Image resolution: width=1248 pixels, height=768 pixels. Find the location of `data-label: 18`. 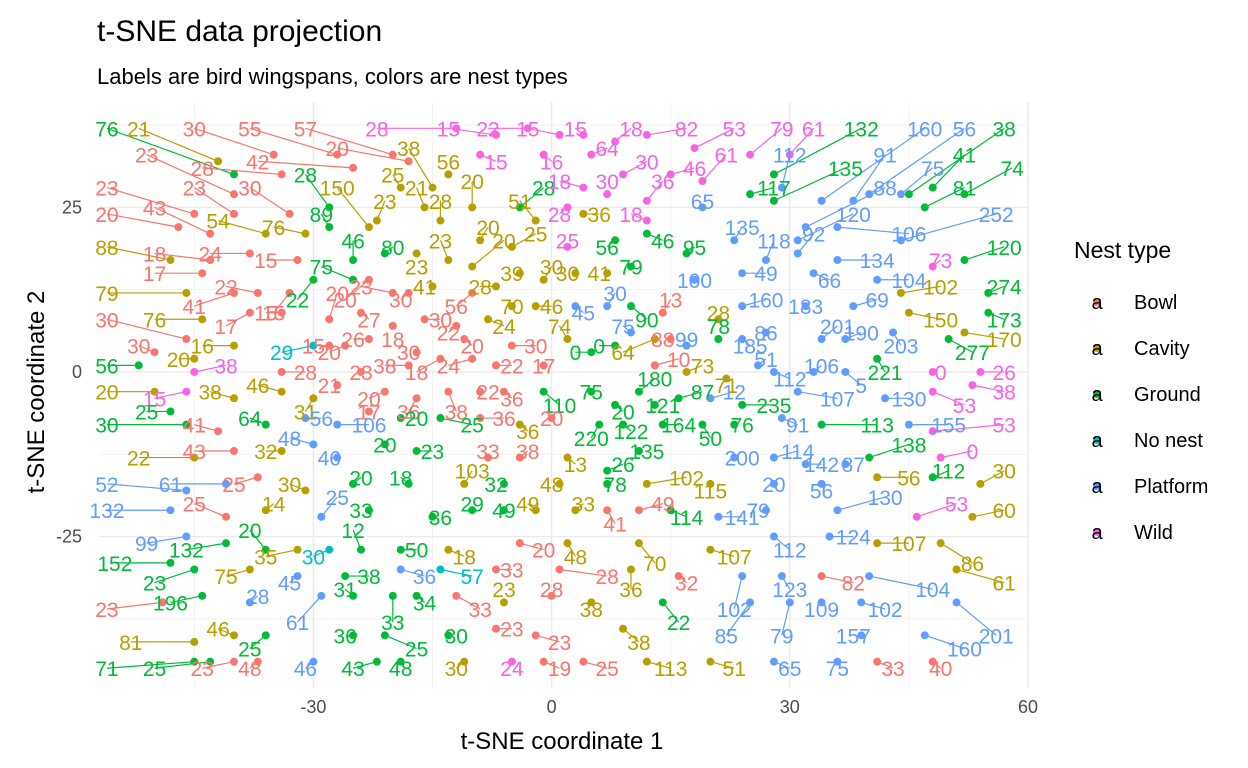

data-label: 18 is located at coordinates (464, 557).